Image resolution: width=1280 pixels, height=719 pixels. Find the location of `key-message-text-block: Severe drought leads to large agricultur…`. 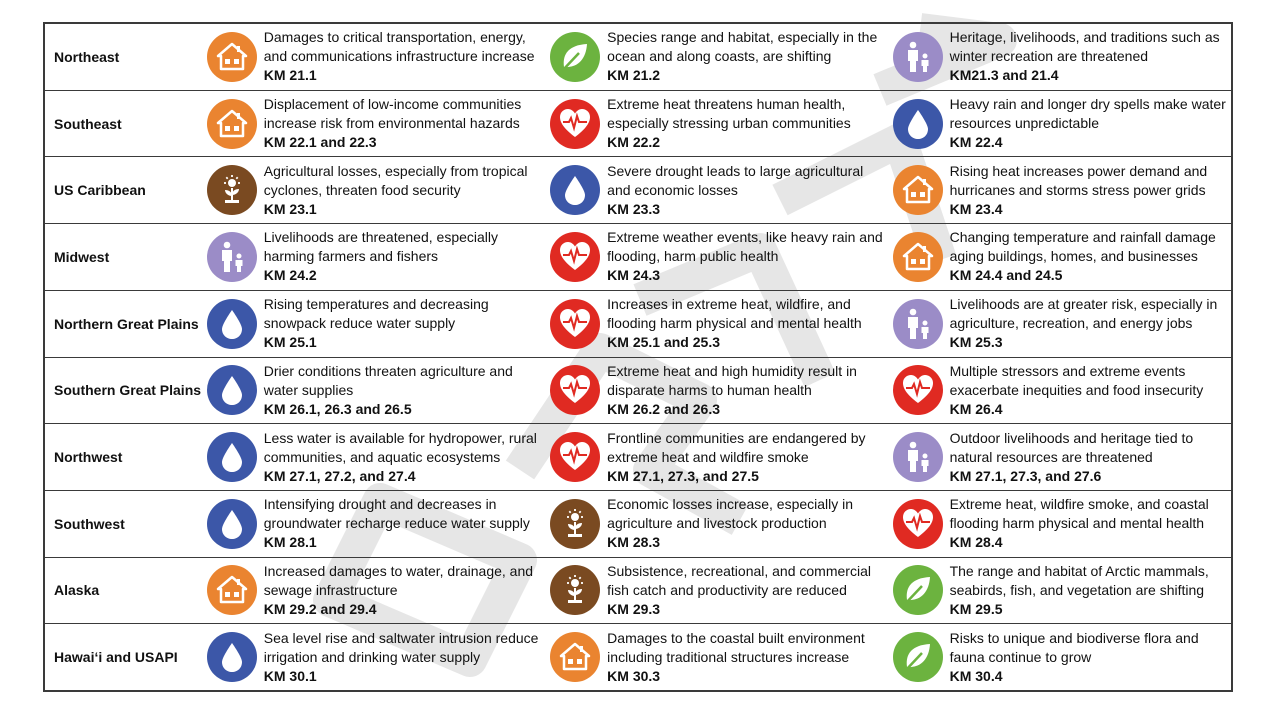

key-message-text-block: Severe drought leads to large agricultur… is located at coordinates (747, 190).